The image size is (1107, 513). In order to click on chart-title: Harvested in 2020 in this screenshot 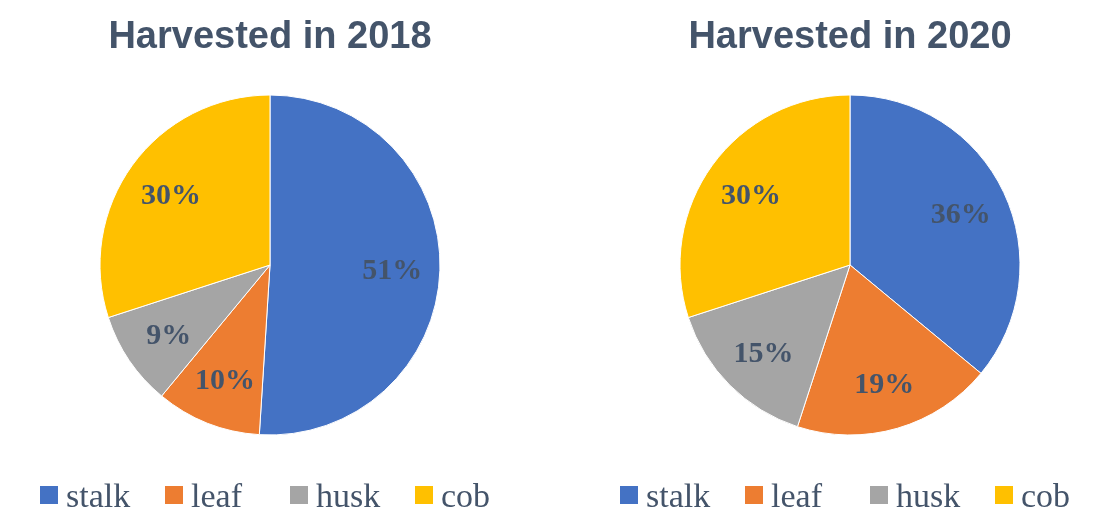, I will do `click(850, 35)`.